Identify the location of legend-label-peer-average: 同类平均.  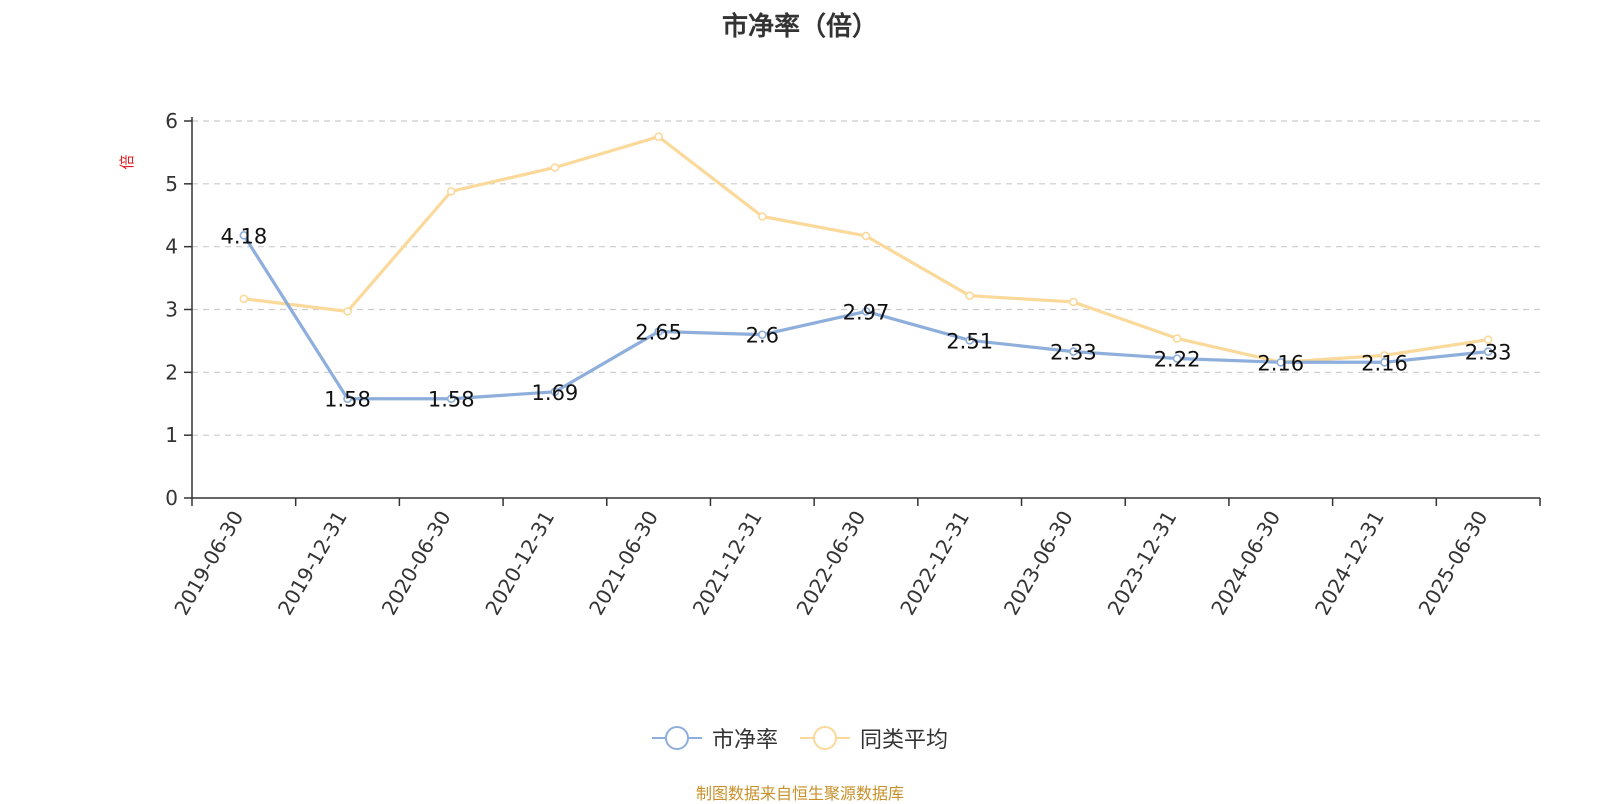
(904, 740).